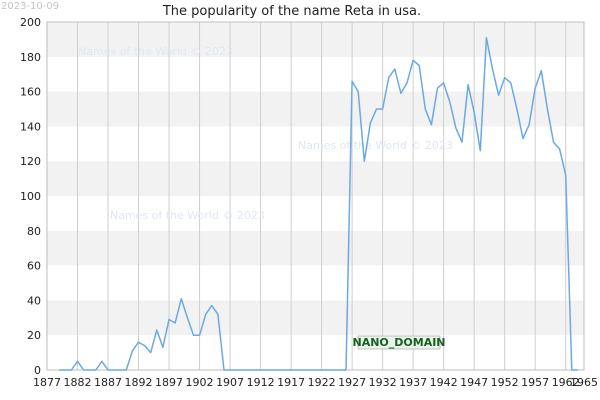 The width and height of the screenshot is (600, 400). I want to click on x-tick-label: 1902, so click(200, 382).